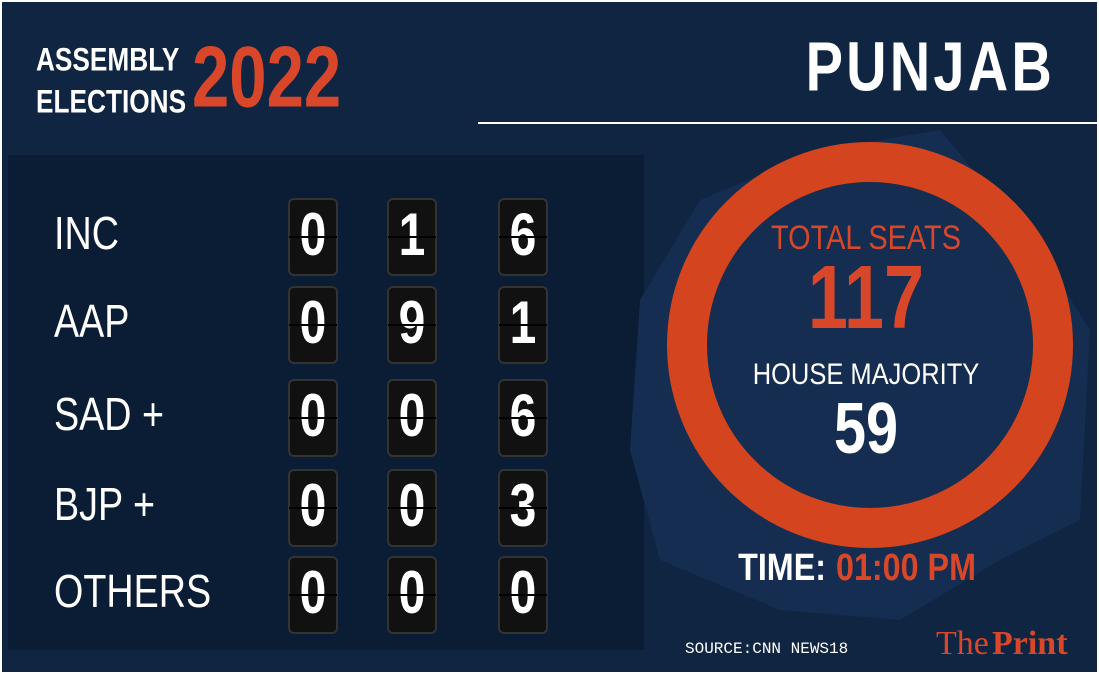 This screenshot has width=1099, height=674. Describe the element at coordinates (782, 568) in the screenshot. I see `time-label: TIME:` at that location.